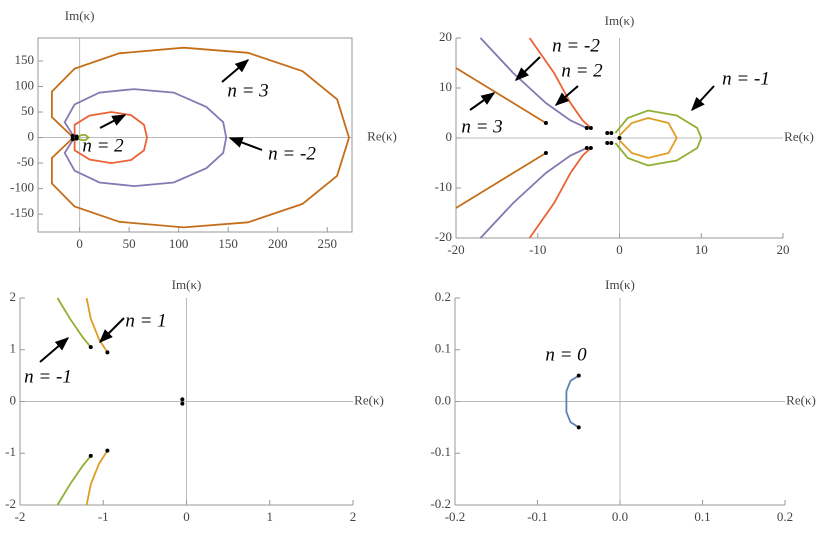 This screenshot has width=831, height=539. What do you see at coordinates (353, 516) in the screenshot?
I see `x-tick-label: 2` at bounding box center [353, 516].